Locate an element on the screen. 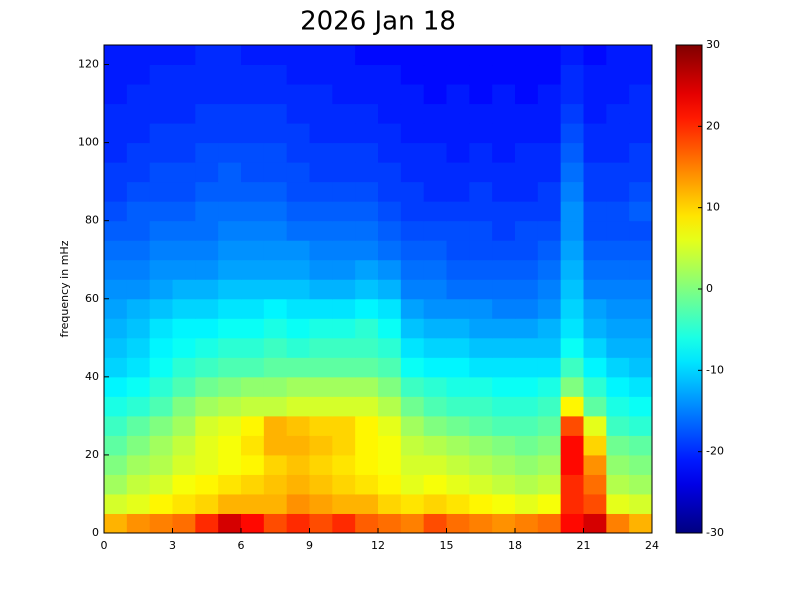 The height and width of the screenshot is (604, 801). x-tick-label: 15 is located at coordinates (447, 545).